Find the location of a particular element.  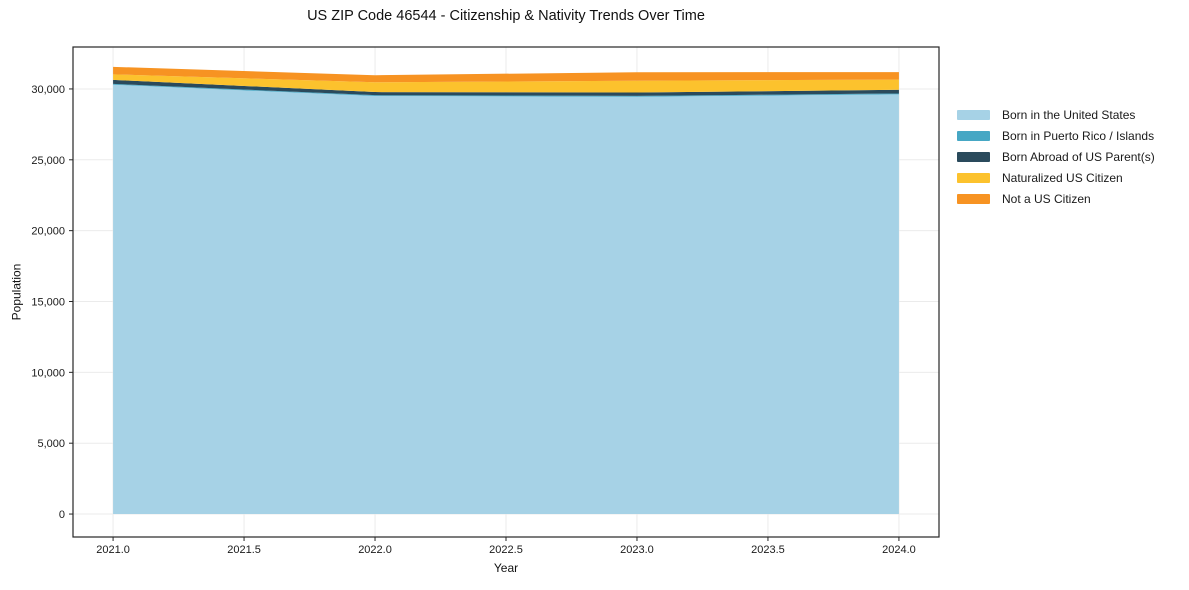

y-axis-ticks: 0 5,000 10,000 15,000 20,000 25,000 30,000 is located at coordinates (52, 302).